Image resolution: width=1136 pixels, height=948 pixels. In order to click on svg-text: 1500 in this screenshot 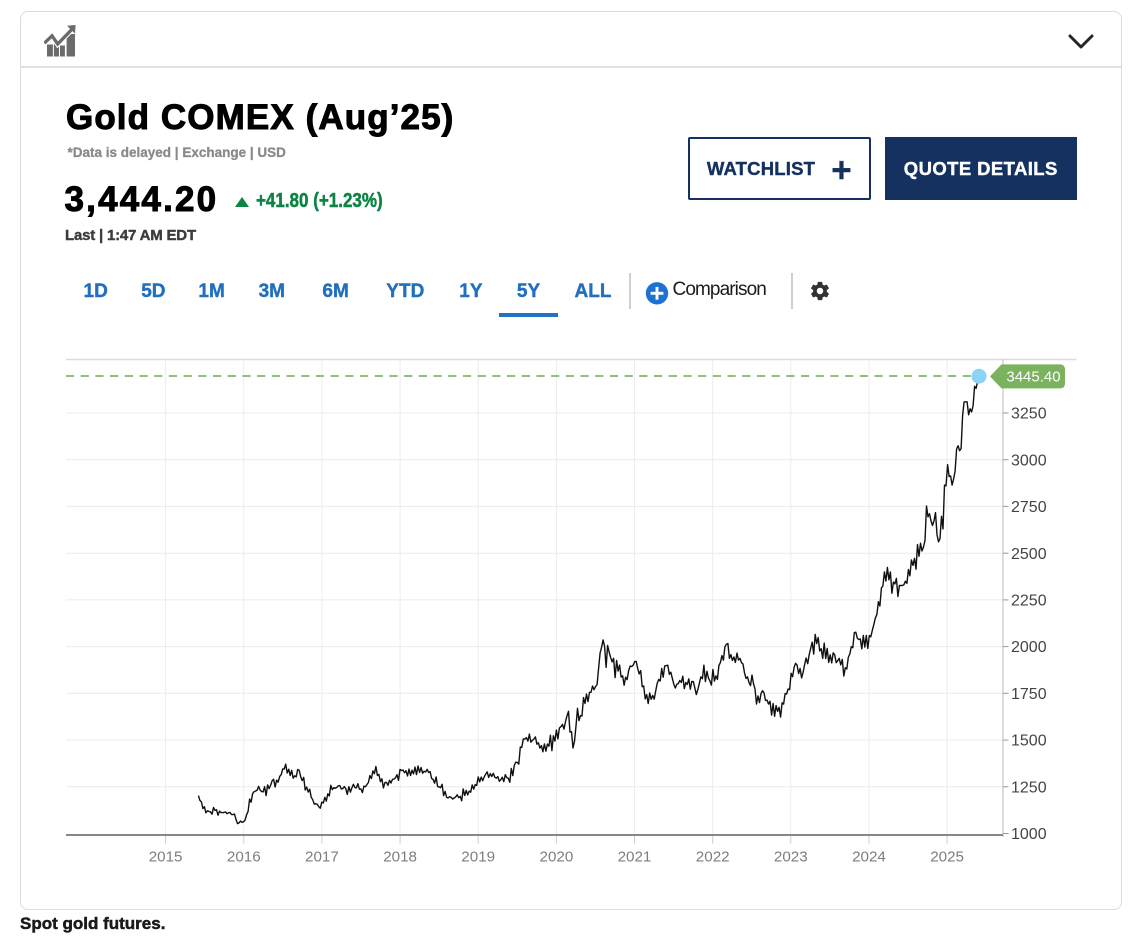, I will do `click(1029, 741)`.